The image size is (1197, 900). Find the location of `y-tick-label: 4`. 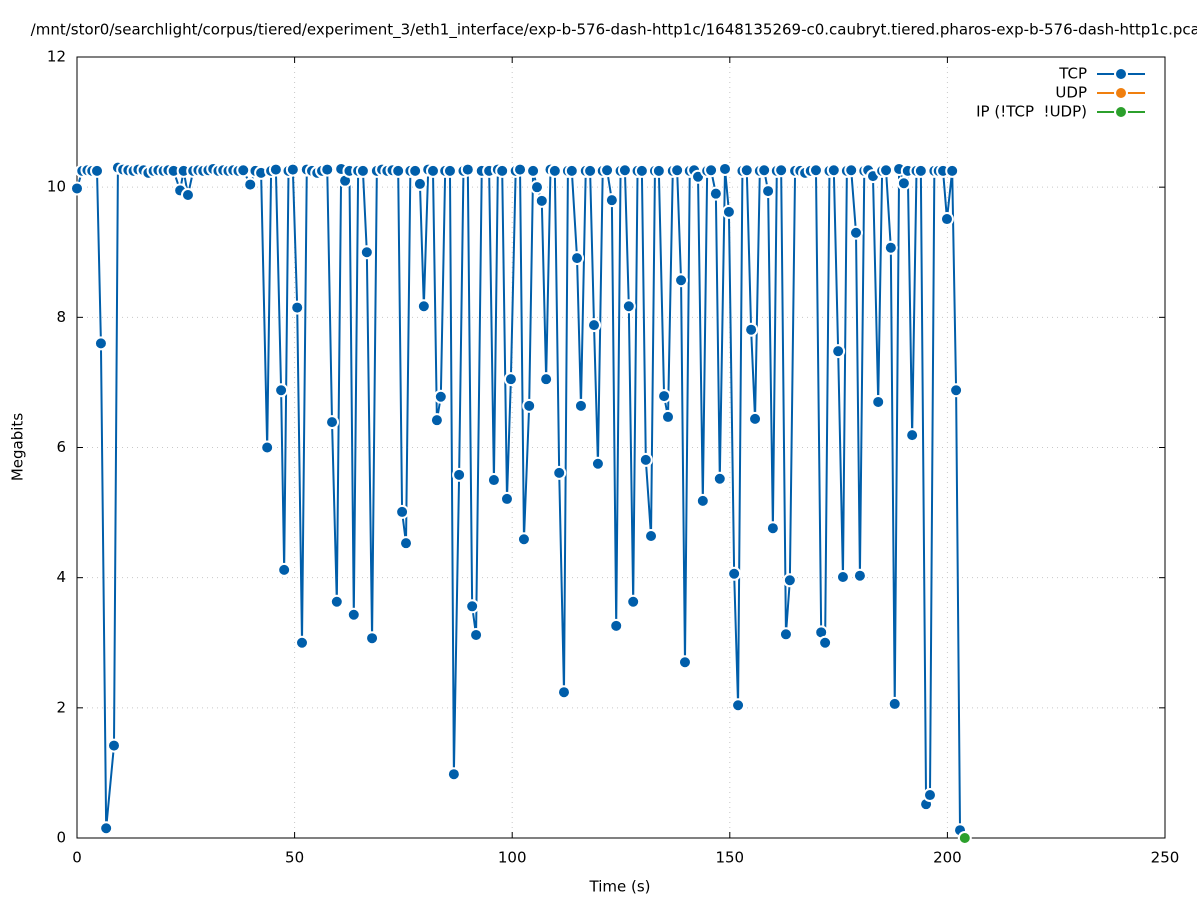

y-tick-label: 4 is located at coordinates (61, 577).